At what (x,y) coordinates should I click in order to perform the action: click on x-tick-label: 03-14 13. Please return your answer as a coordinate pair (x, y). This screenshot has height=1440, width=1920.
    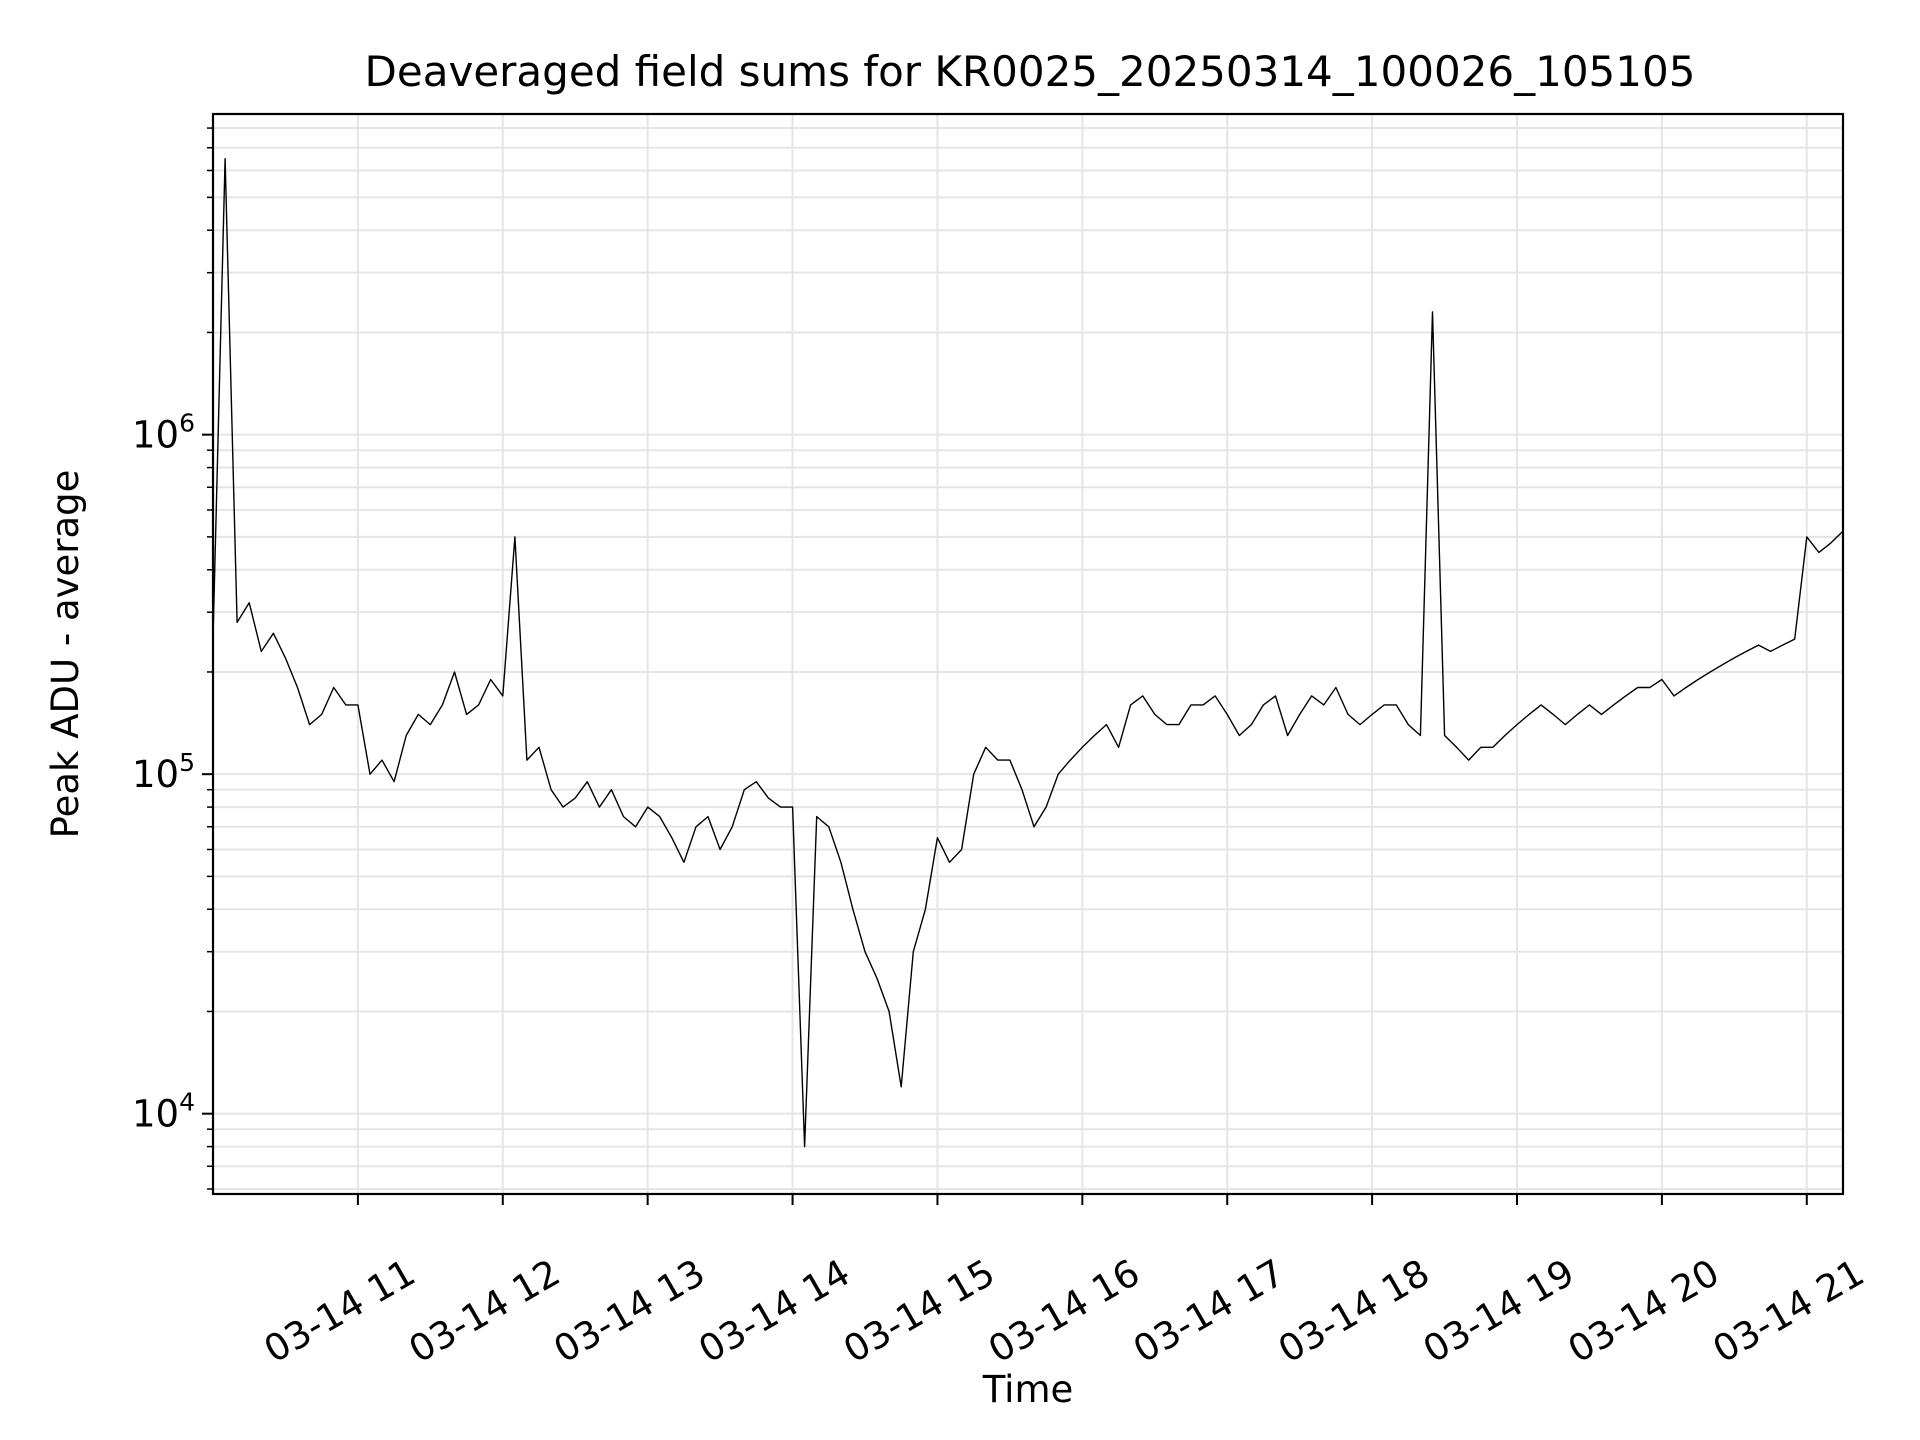
    Looking at the image, I should click on (630, 1311).